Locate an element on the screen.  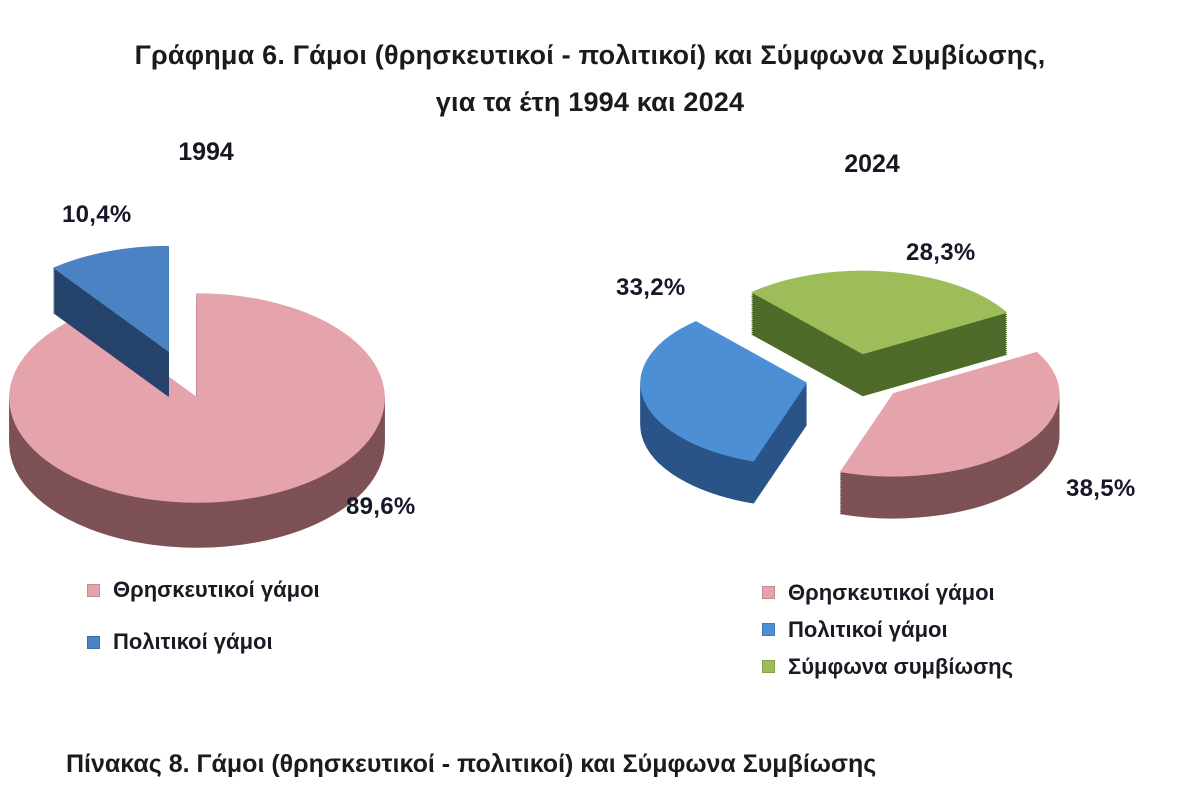
legend-1994: Θρησκευτικοί γάμοι Πολιτικοί γάμοι is located at coordinates (203, 616).